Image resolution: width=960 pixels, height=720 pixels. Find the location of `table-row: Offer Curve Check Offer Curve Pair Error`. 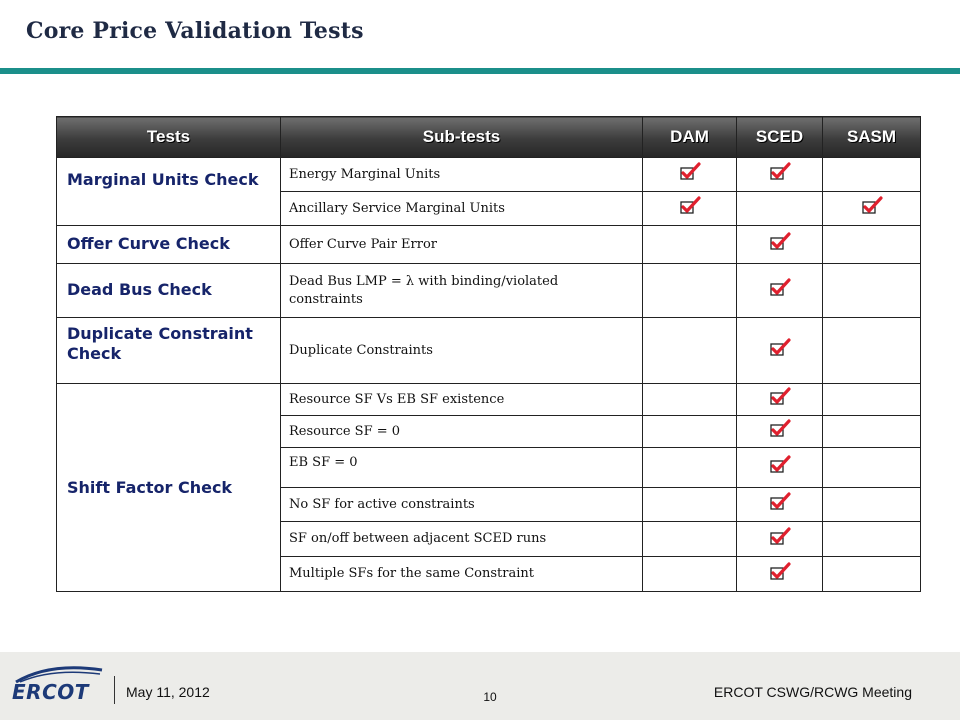

table-row: Offer Curve Check Offer Curve Pair Error is located at coordinates (488, 244).